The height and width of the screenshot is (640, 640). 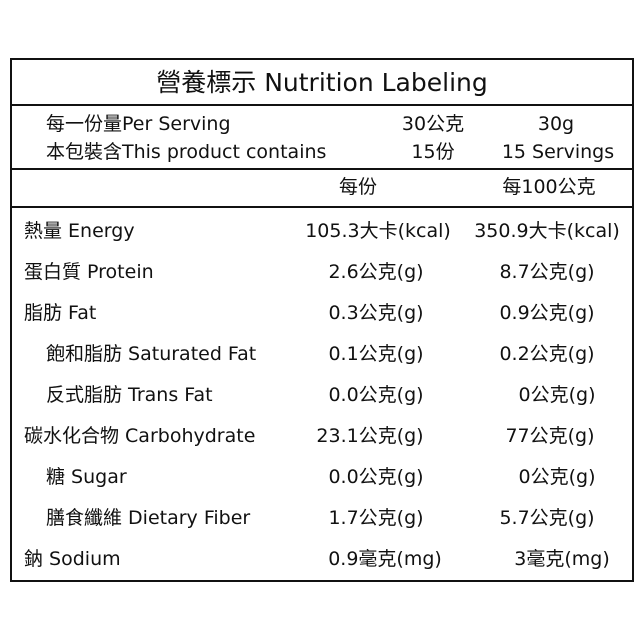 What do you see at coordinates (148, 518) in the screenshot?
I see `nutrient-name: 膳食纖維 Dietary Fiber` at bounding box center [148, 518].